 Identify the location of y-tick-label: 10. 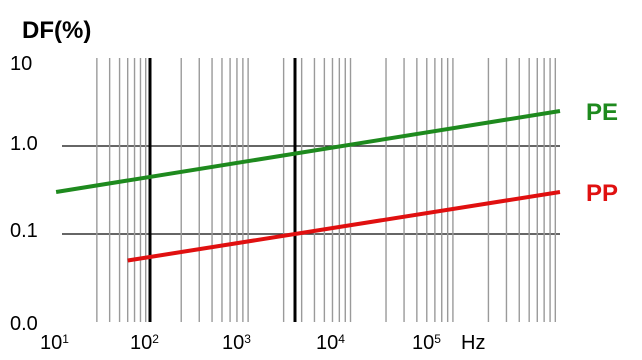
(21, 64).